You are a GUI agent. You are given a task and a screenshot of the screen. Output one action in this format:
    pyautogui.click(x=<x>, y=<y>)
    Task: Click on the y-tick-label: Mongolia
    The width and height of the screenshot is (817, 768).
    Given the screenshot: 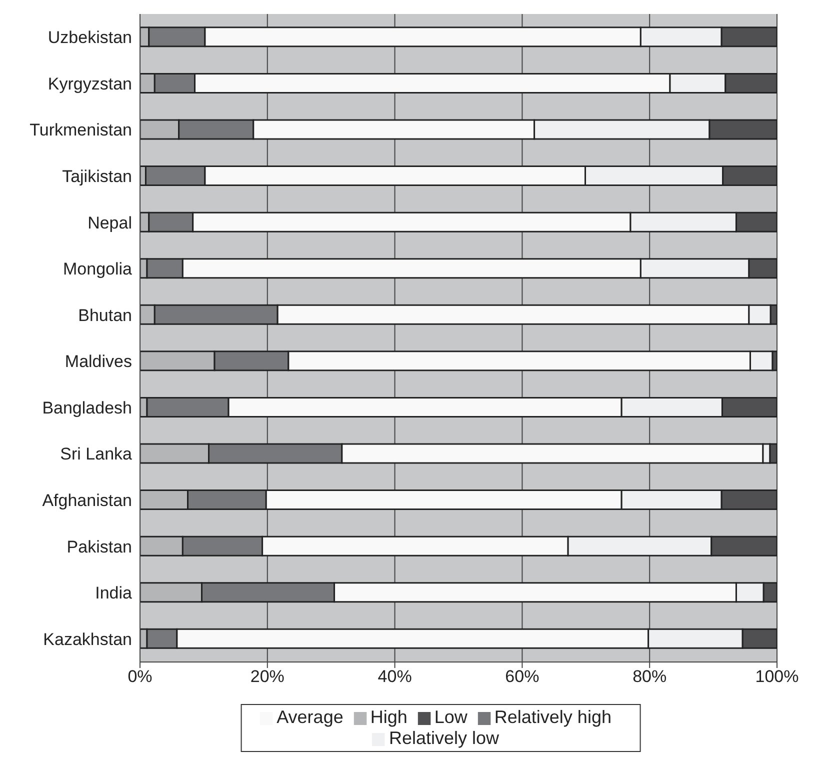 What is the action you would take?
    pyautogui.click(x=98, y=269)
    